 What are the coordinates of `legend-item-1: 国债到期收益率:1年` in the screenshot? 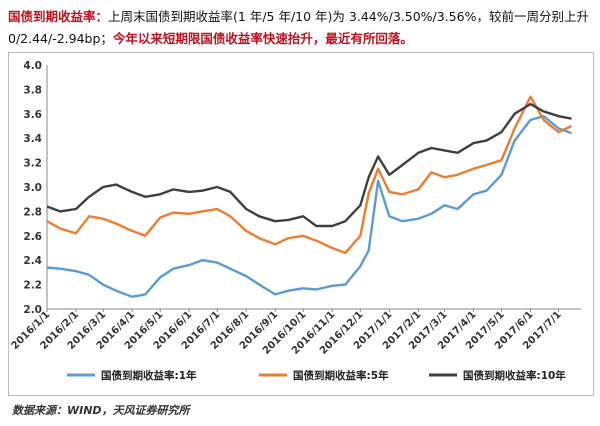 It's located at (132, 375).